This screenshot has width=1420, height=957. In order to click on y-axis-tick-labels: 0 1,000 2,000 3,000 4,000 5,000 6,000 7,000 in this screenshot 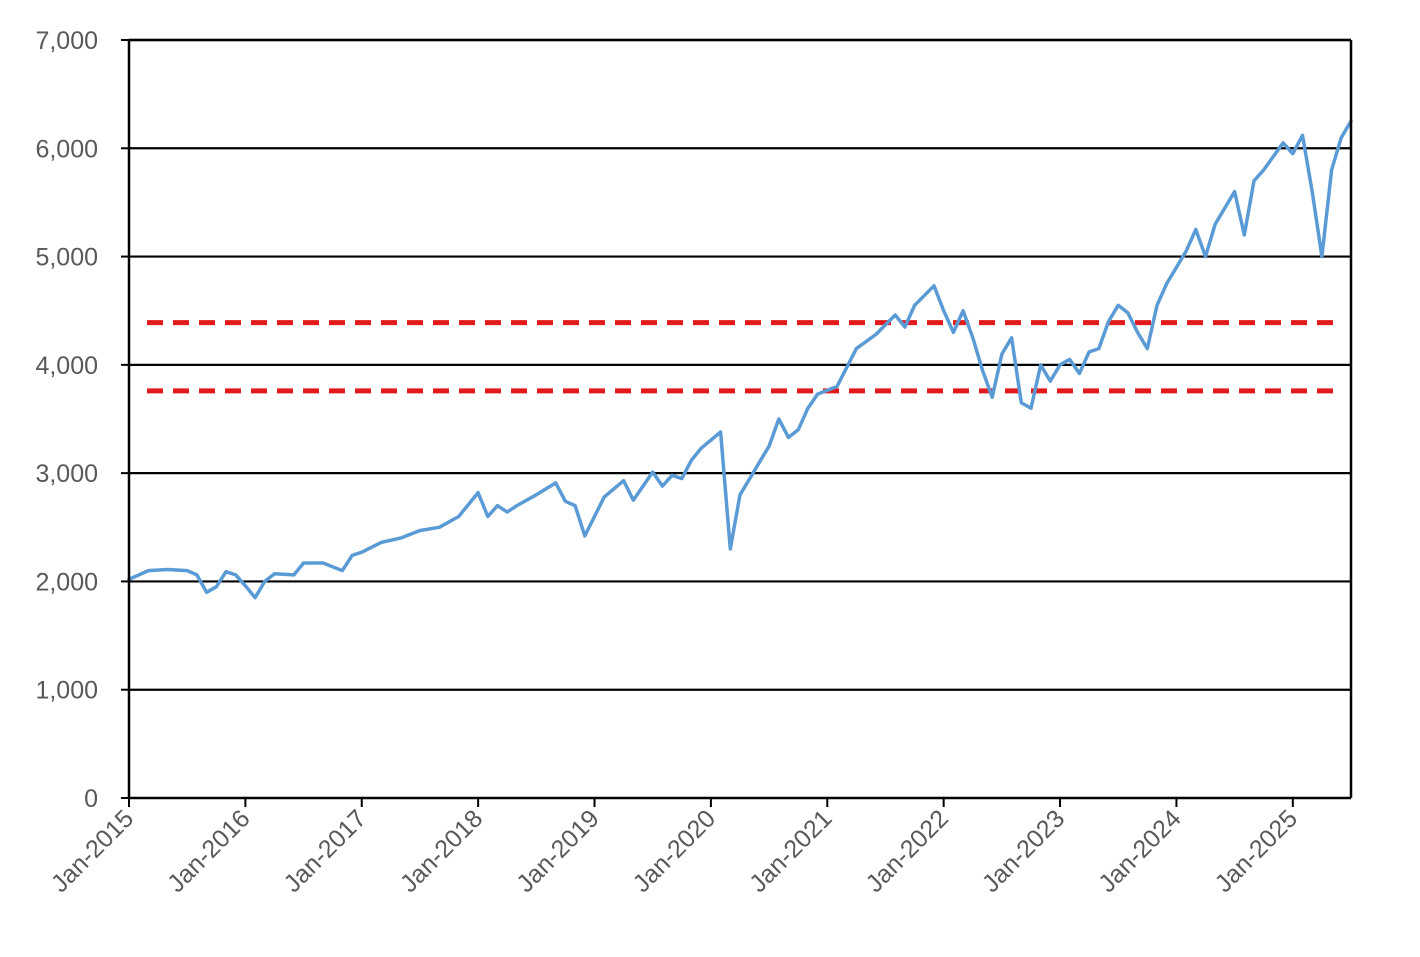, I will do `click(82, 420)`.